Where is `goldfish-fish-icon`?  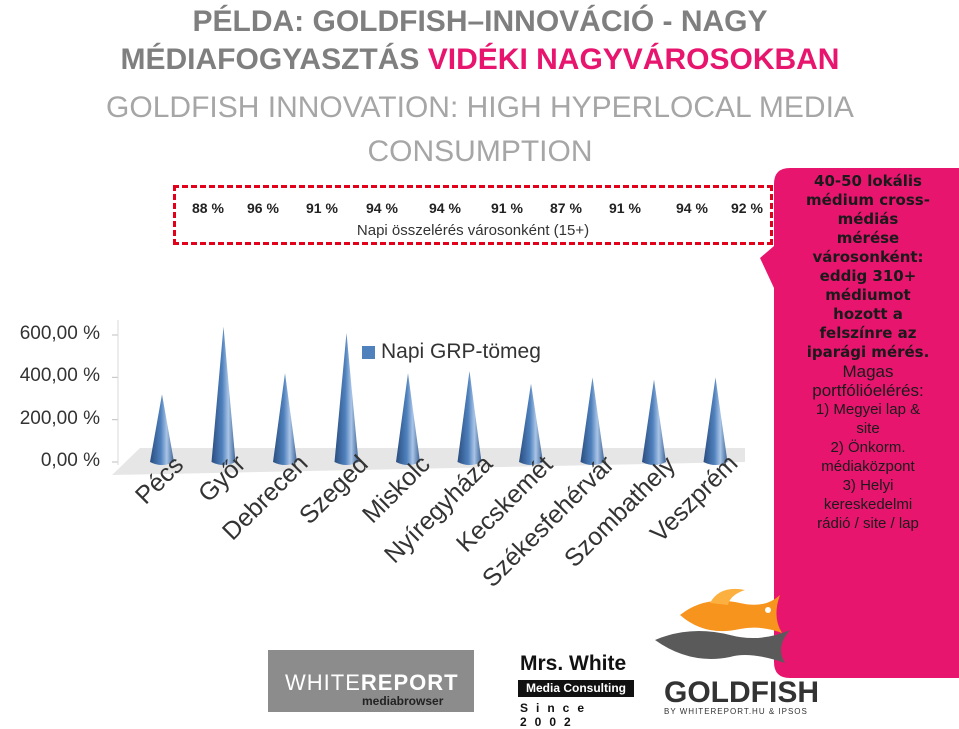
goldfish-fish-icon is located at coordinates (722, 625).